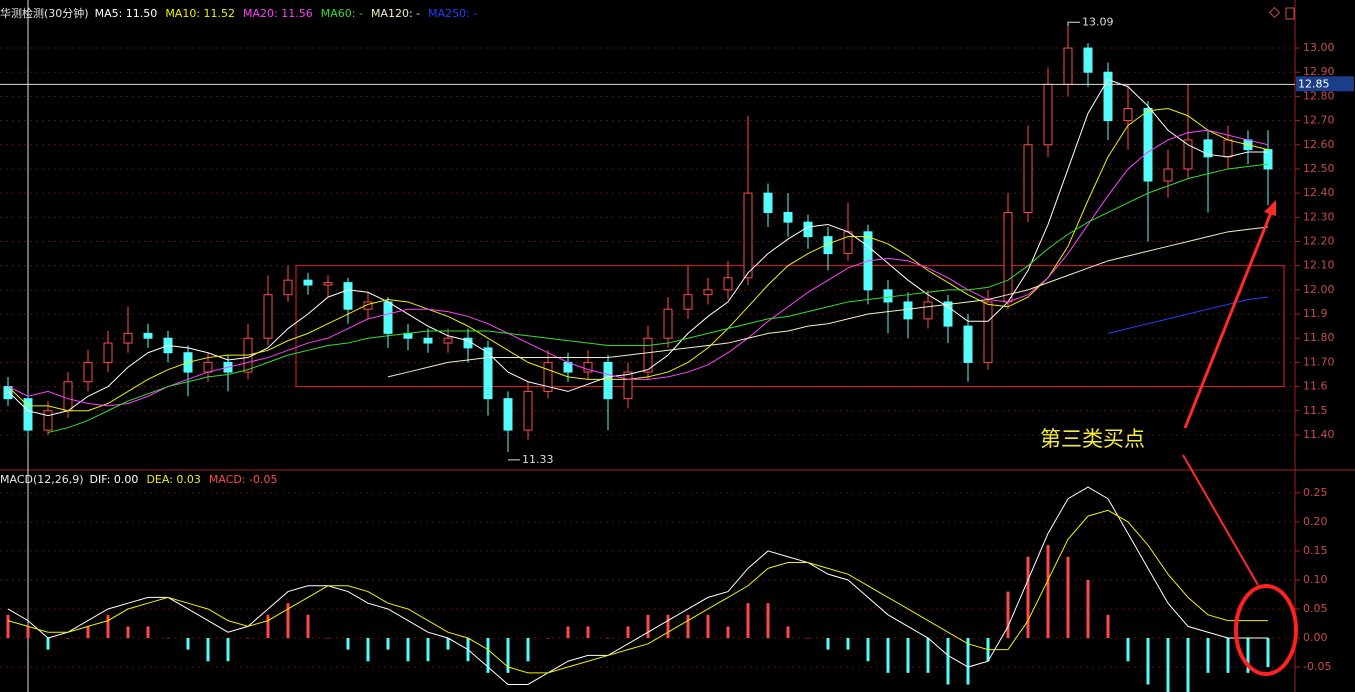  Describe the element at coordinates (1319, 144) in the screenshot. I see `y-tick-label: 12.60` at that location.